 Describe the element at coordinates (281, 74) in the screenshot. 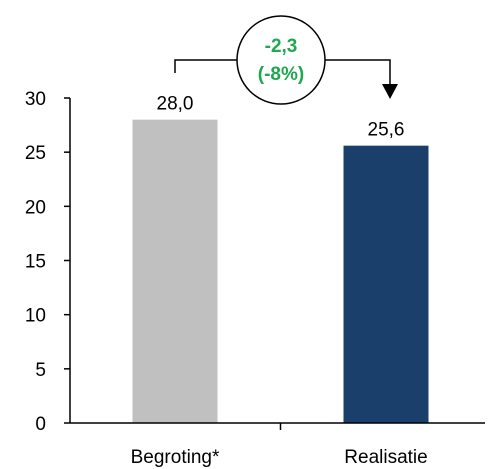

I see `difference-percent: (-8%)` at that location.